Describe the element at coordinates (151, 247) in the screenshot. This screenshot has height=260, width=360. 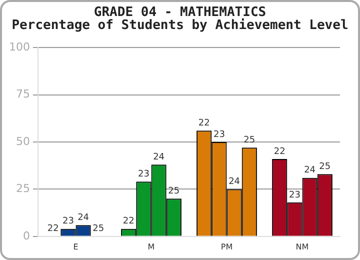
I see `x-tick-label: M` at that location.